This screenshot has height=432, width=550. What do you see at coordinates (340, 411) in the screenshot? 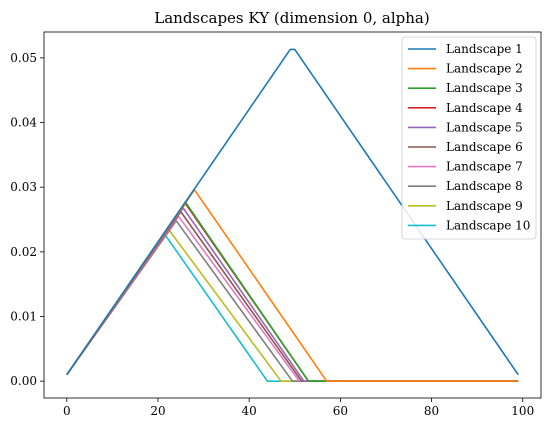
I see `x-tick-label: 60` at bounding box center [340, 411].